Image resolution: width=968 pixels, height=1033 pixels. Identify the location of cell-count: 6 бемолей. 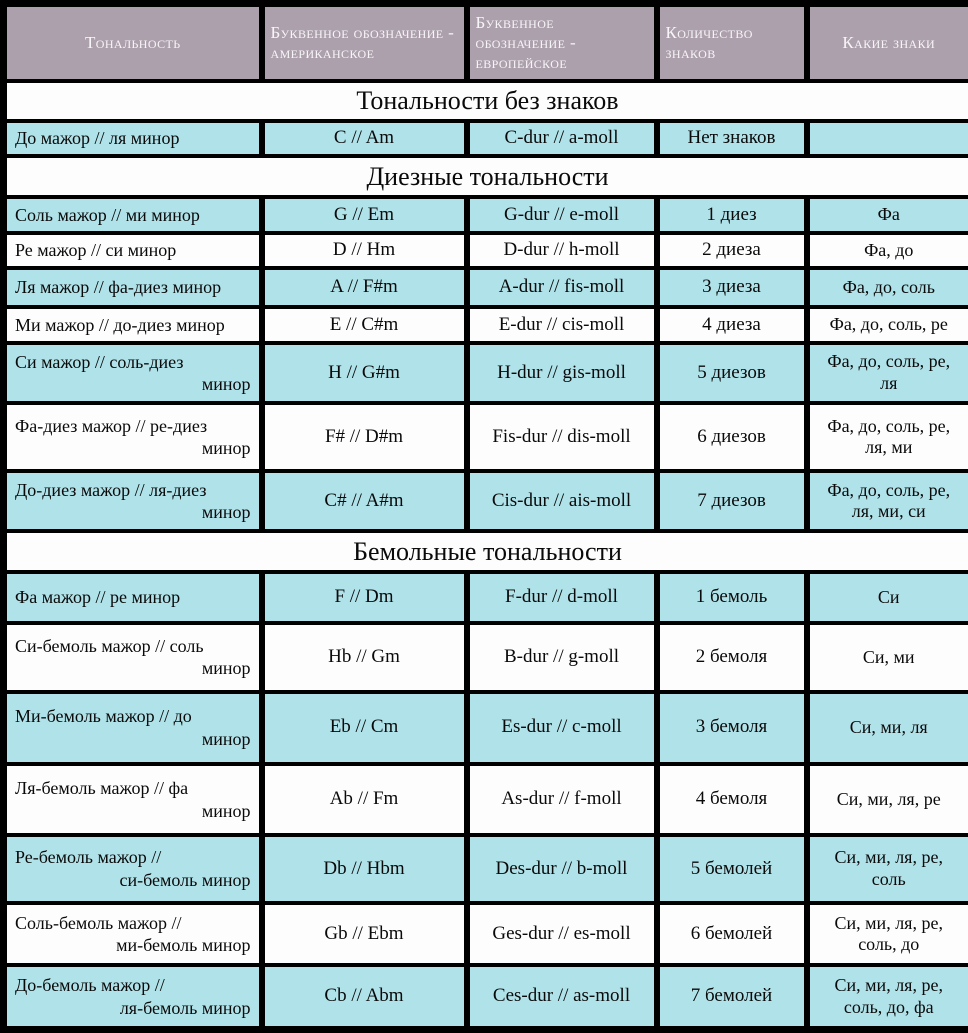
(731, 934).